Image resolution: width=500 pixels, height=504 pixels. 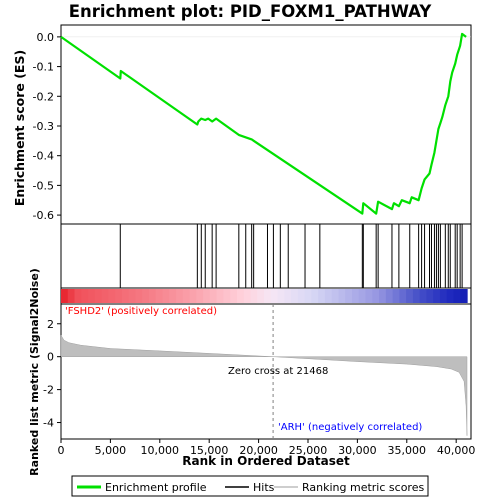 What do you see at coordinates (43, 126) in the screenshot?
I see `es-ytick-label: -0.3` at bounding box center [43, 126].